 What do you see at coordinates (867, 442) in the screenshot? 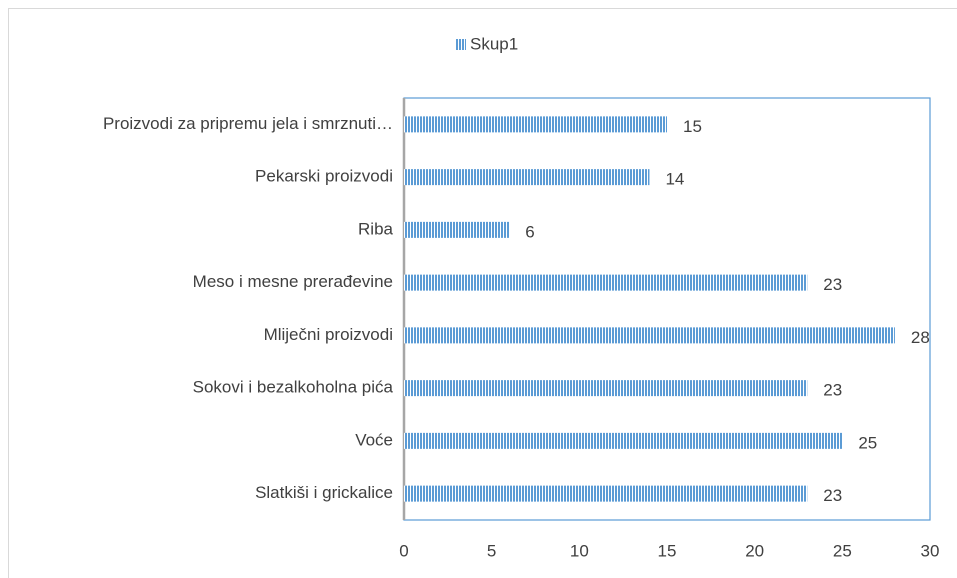
I see `data-label: 25` at bounding box center [867, 442].